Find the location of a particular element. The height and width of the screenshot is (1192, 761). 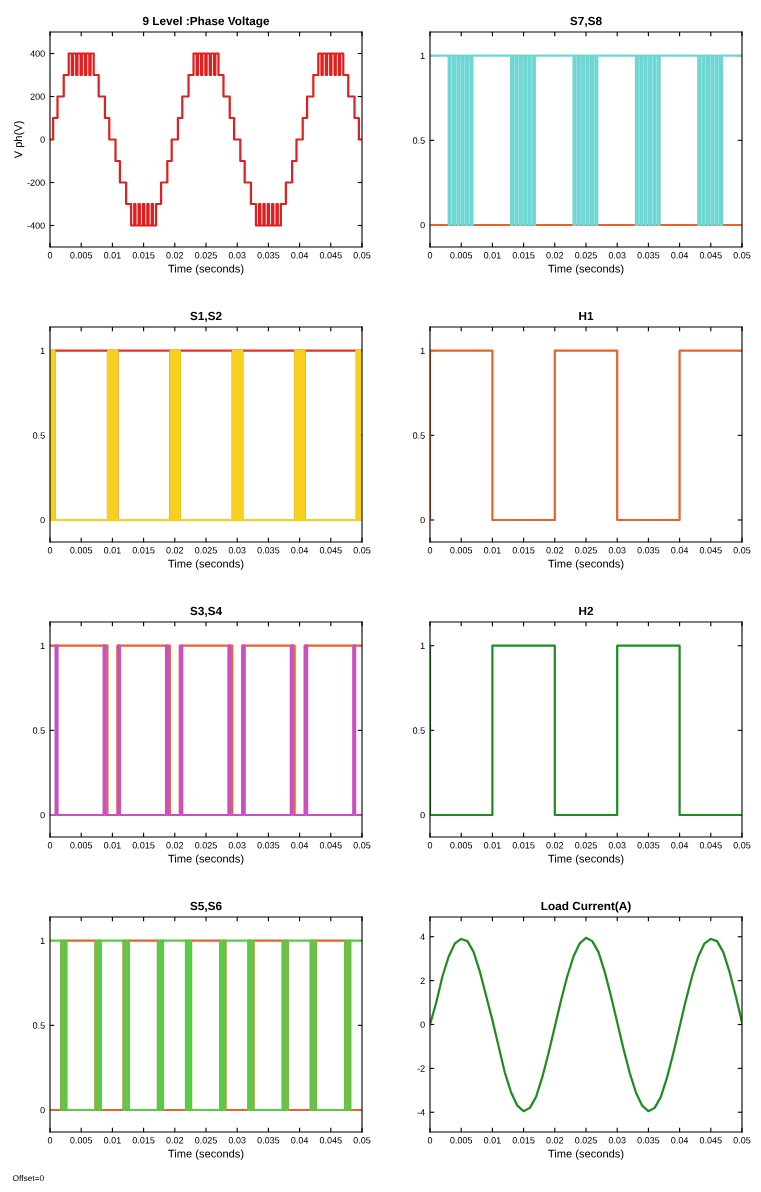

y-tick-label: 200 is located at coordinates (37, 96).